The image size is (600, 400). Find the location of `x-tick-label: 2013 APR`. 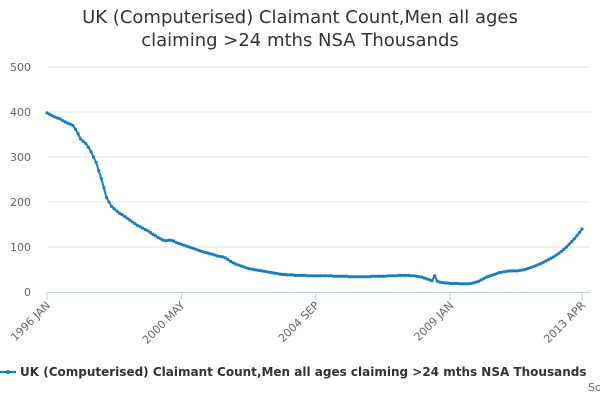

x-tick-label: 2013 APR is located at coordinates (564, 322).